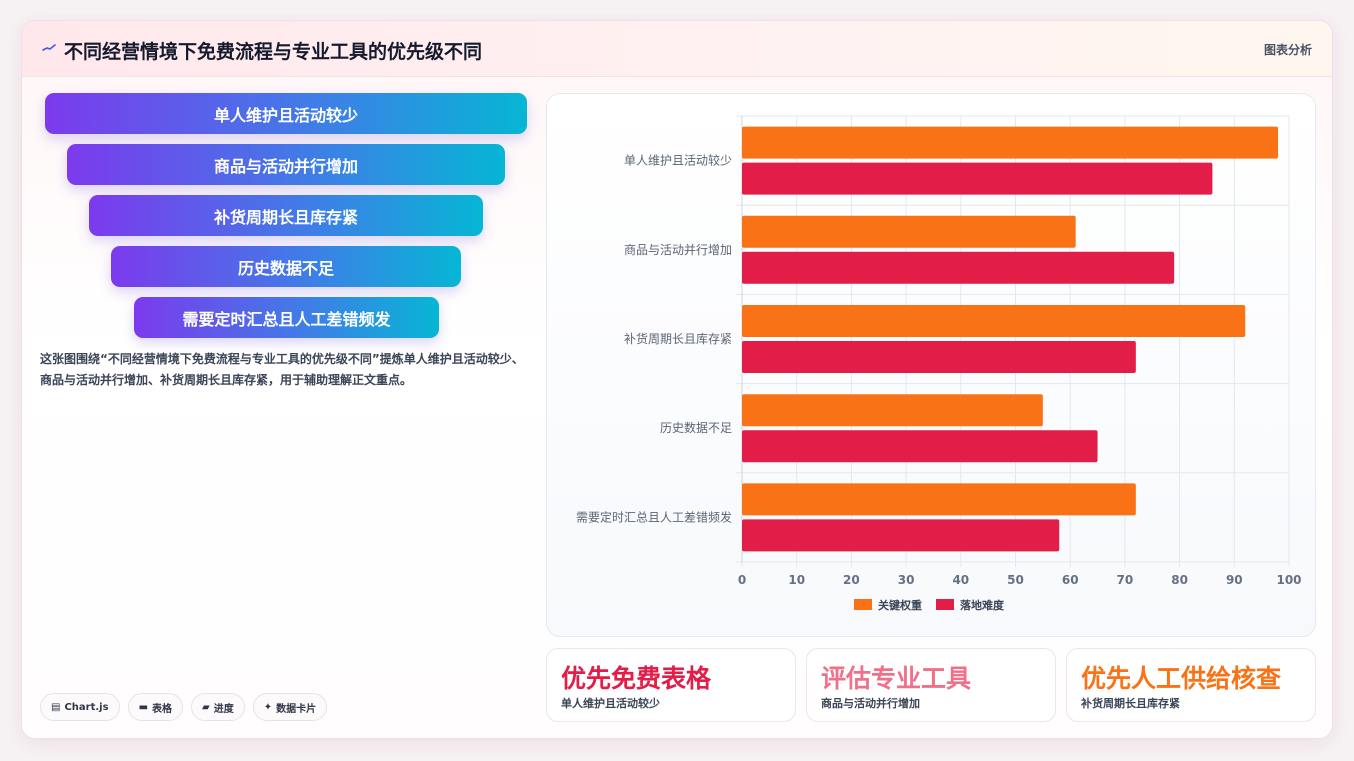 Image resolution: width=1354 pixels, height=761 pixels. I want to click on x-tick-label: 10, so click(796, 580).